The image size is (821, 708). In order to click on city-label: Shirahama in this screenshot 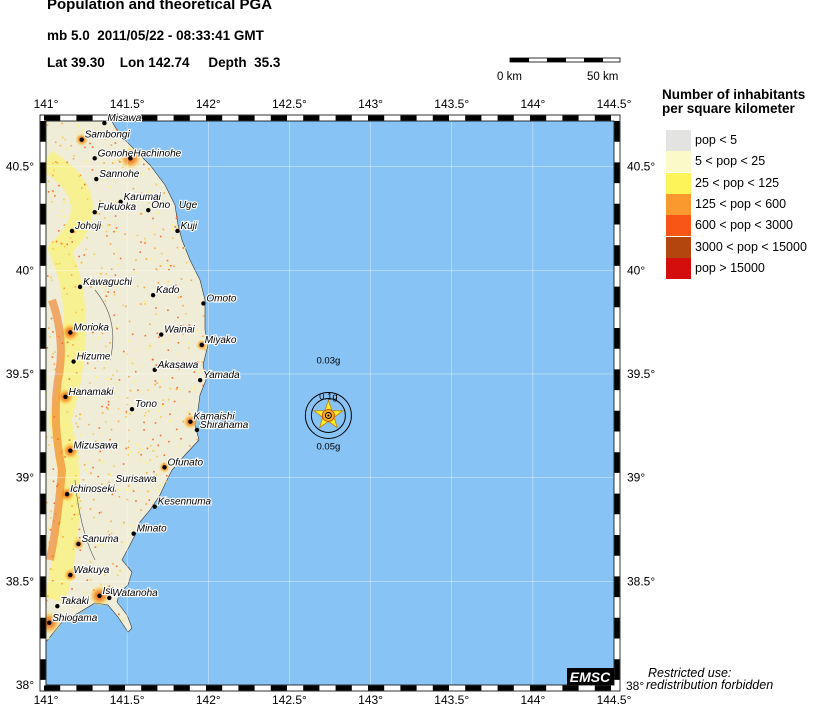, I will do `click(224, 425)`.